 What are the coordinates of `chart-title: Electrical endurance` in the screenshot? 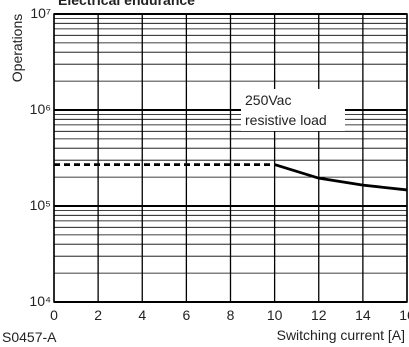 It's located at (126, 4).